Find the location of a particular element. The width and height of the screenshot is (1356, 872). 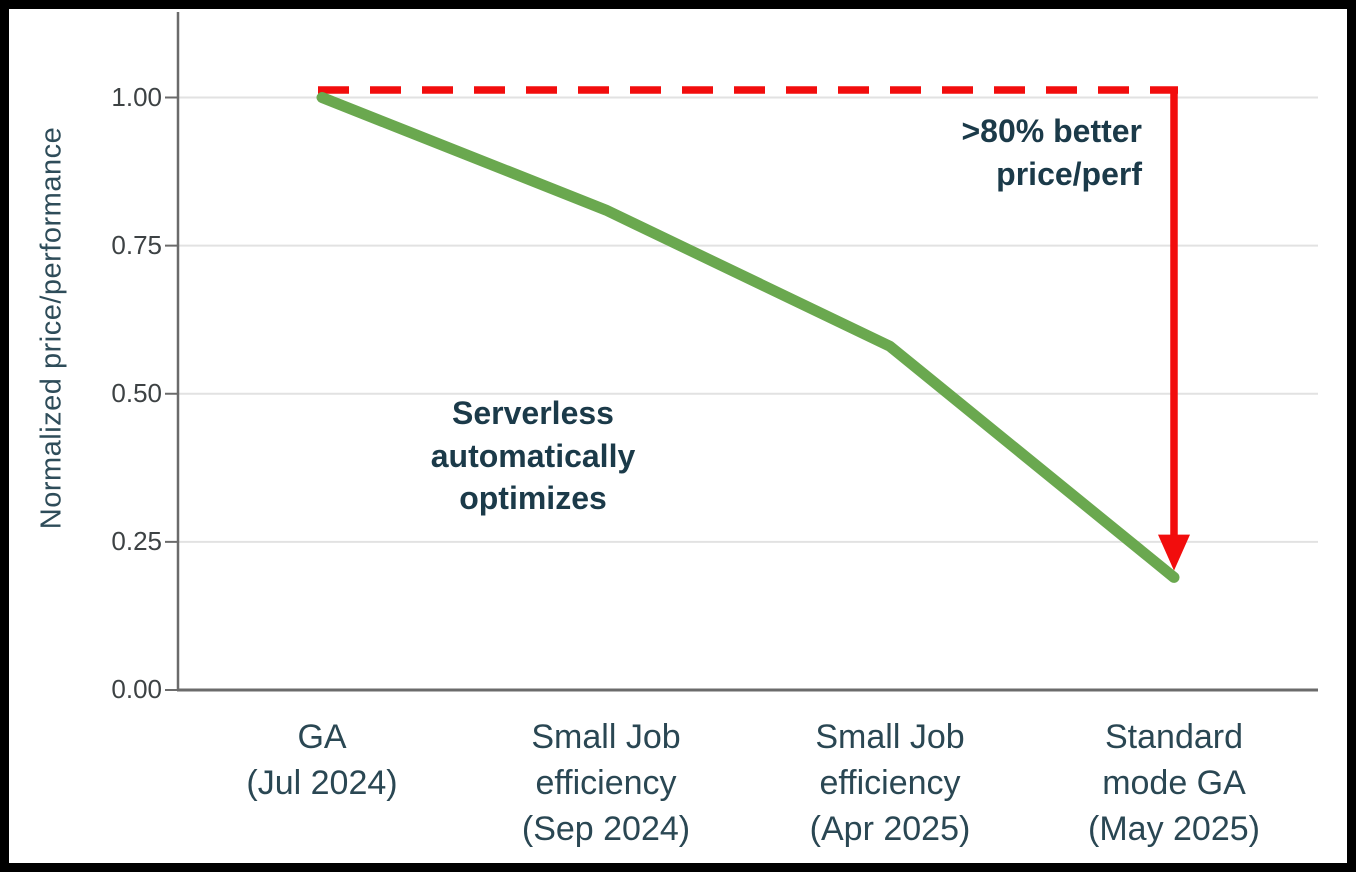

annotation-serverless-optimizes: Serverless automatically optimizes is located at coordinates (533, 456).